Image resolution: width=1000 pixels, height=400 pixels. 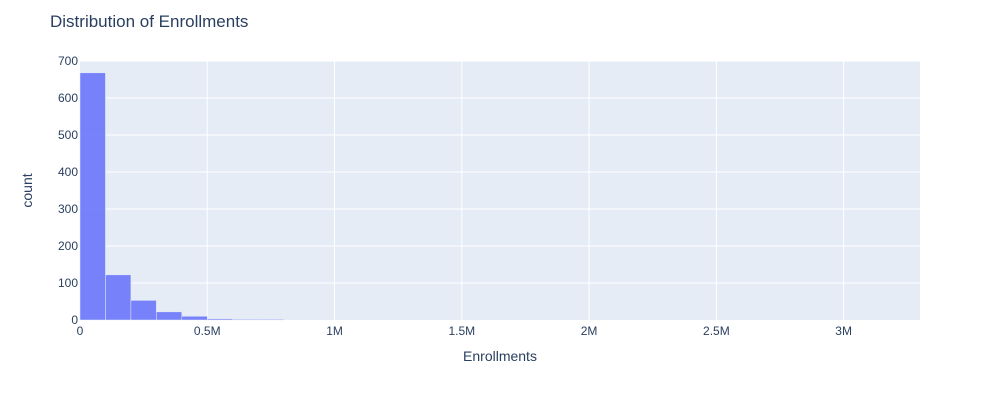 I want to click on y-tick-label: 700, so click(x=68, y=61).